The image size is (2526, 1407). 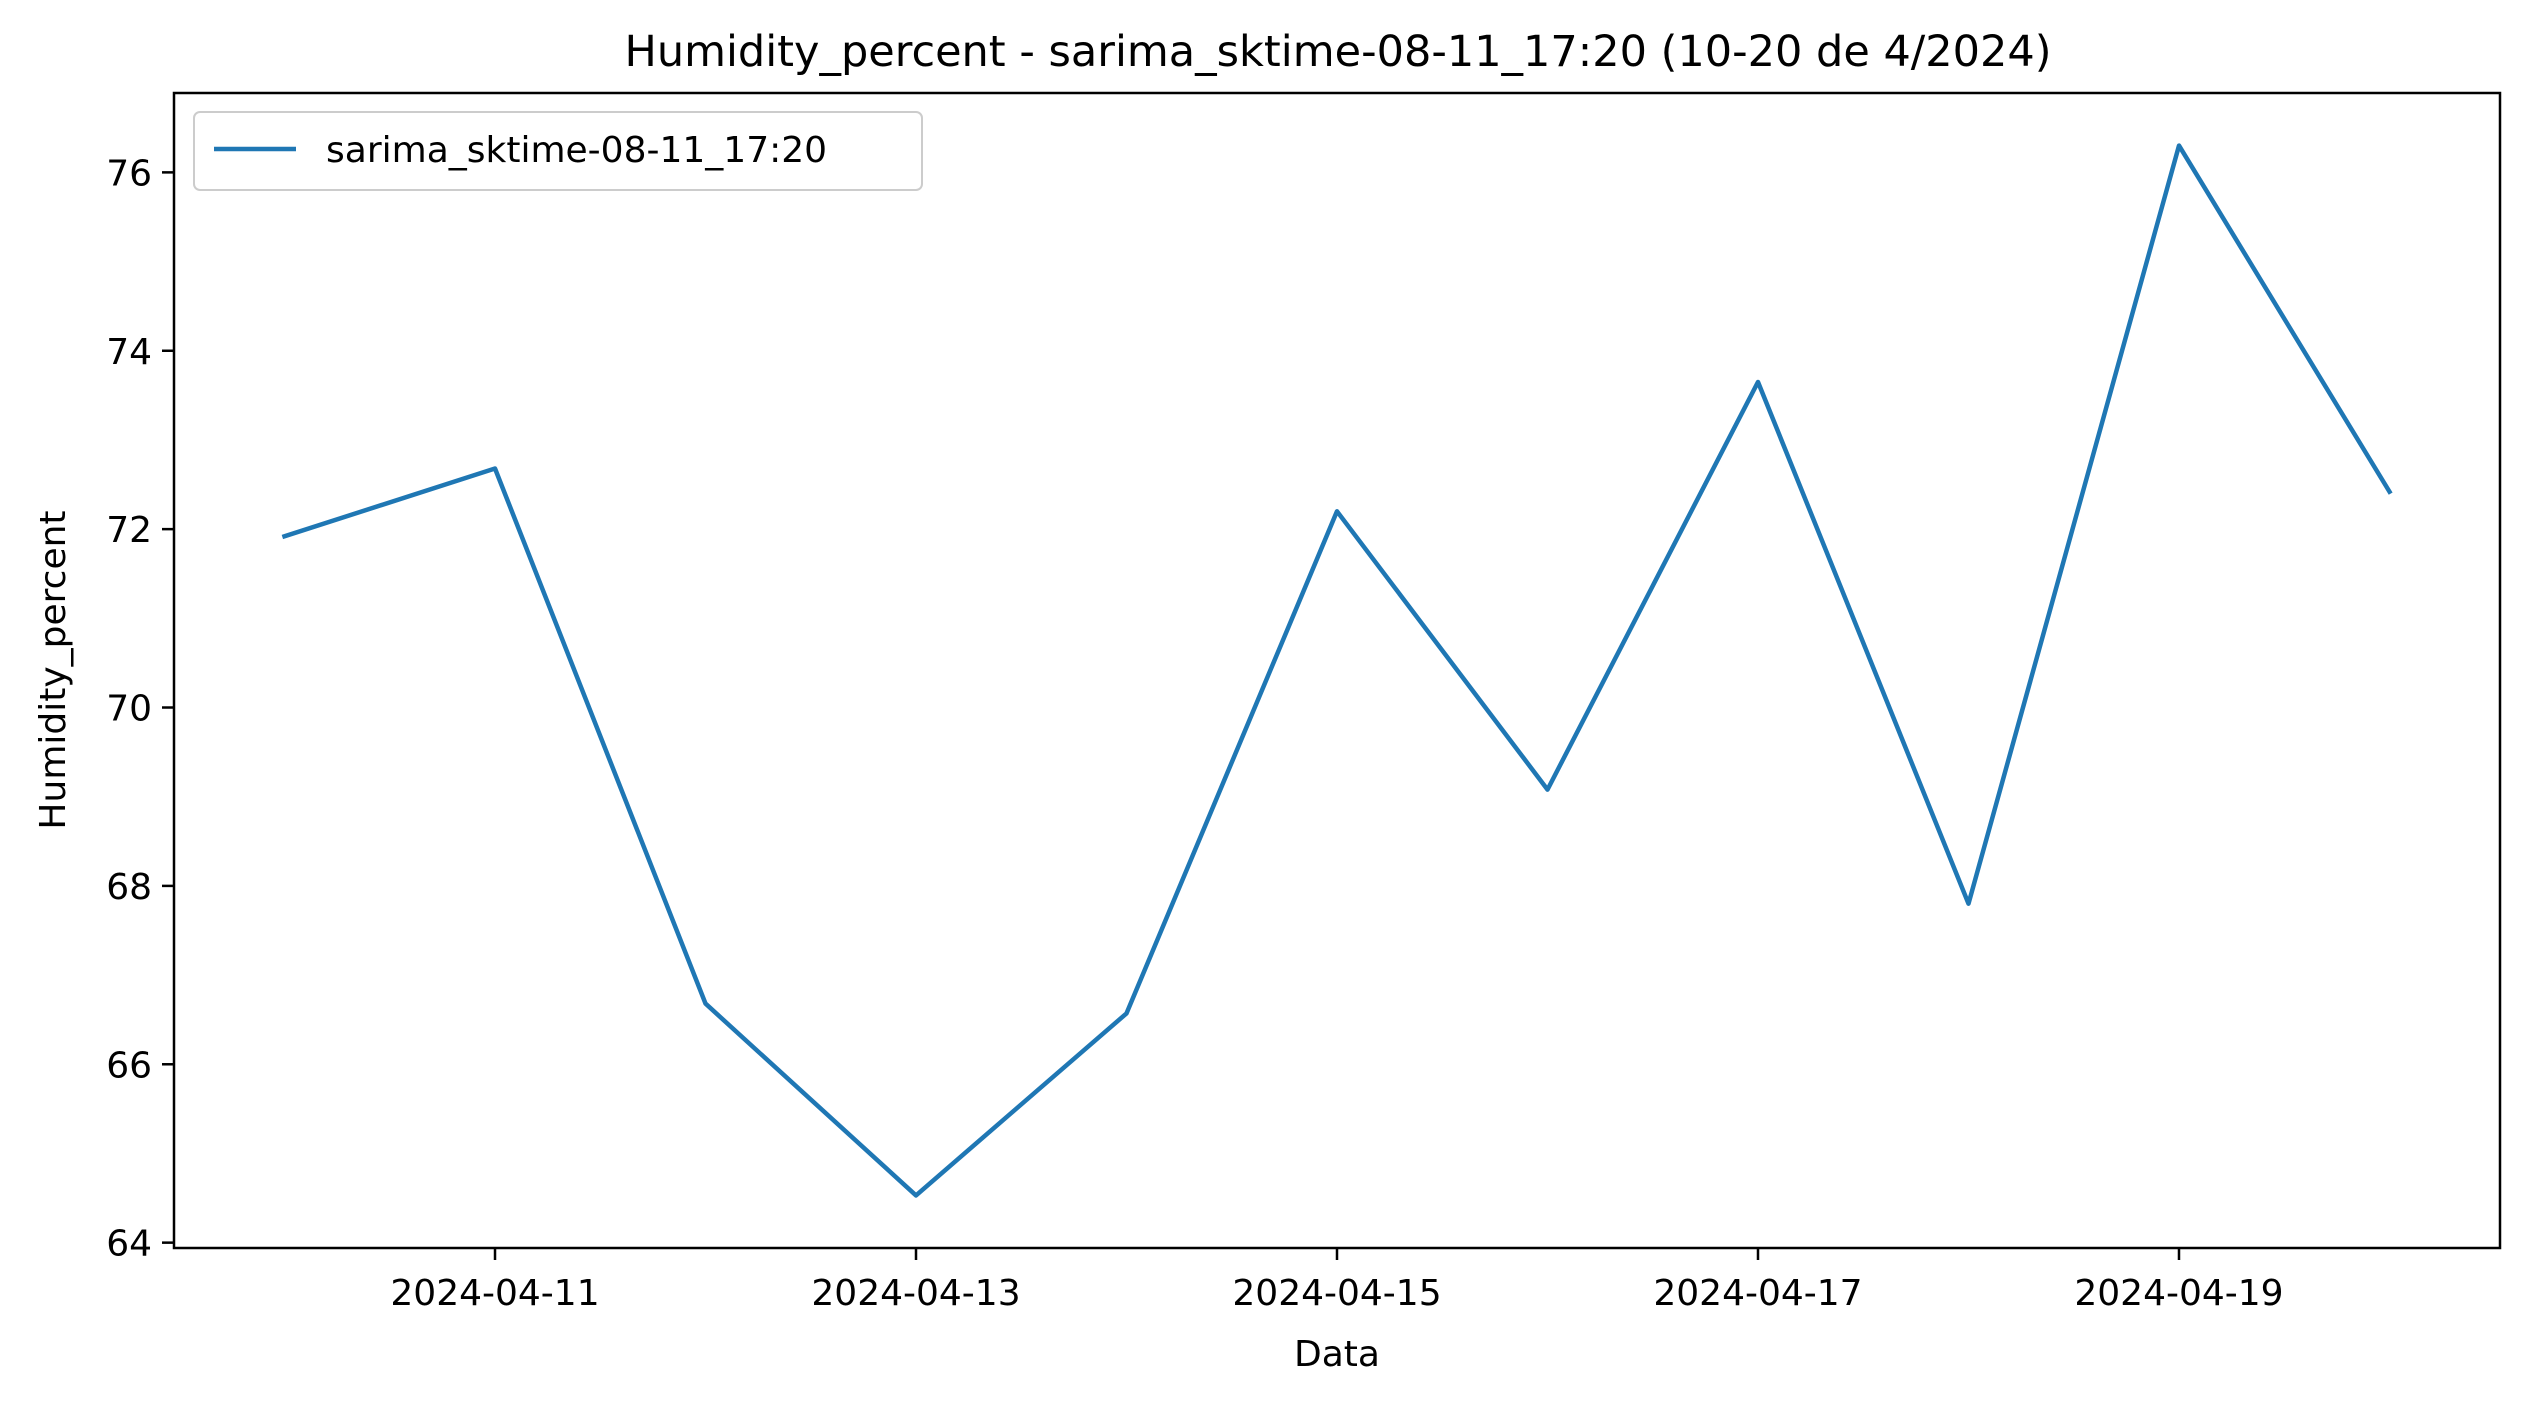 What do you see at coordinates (2178, 1293) in the screenshot?
I see `x-tick-label: 2024-04-19` at bounding box center [2178, 1293].